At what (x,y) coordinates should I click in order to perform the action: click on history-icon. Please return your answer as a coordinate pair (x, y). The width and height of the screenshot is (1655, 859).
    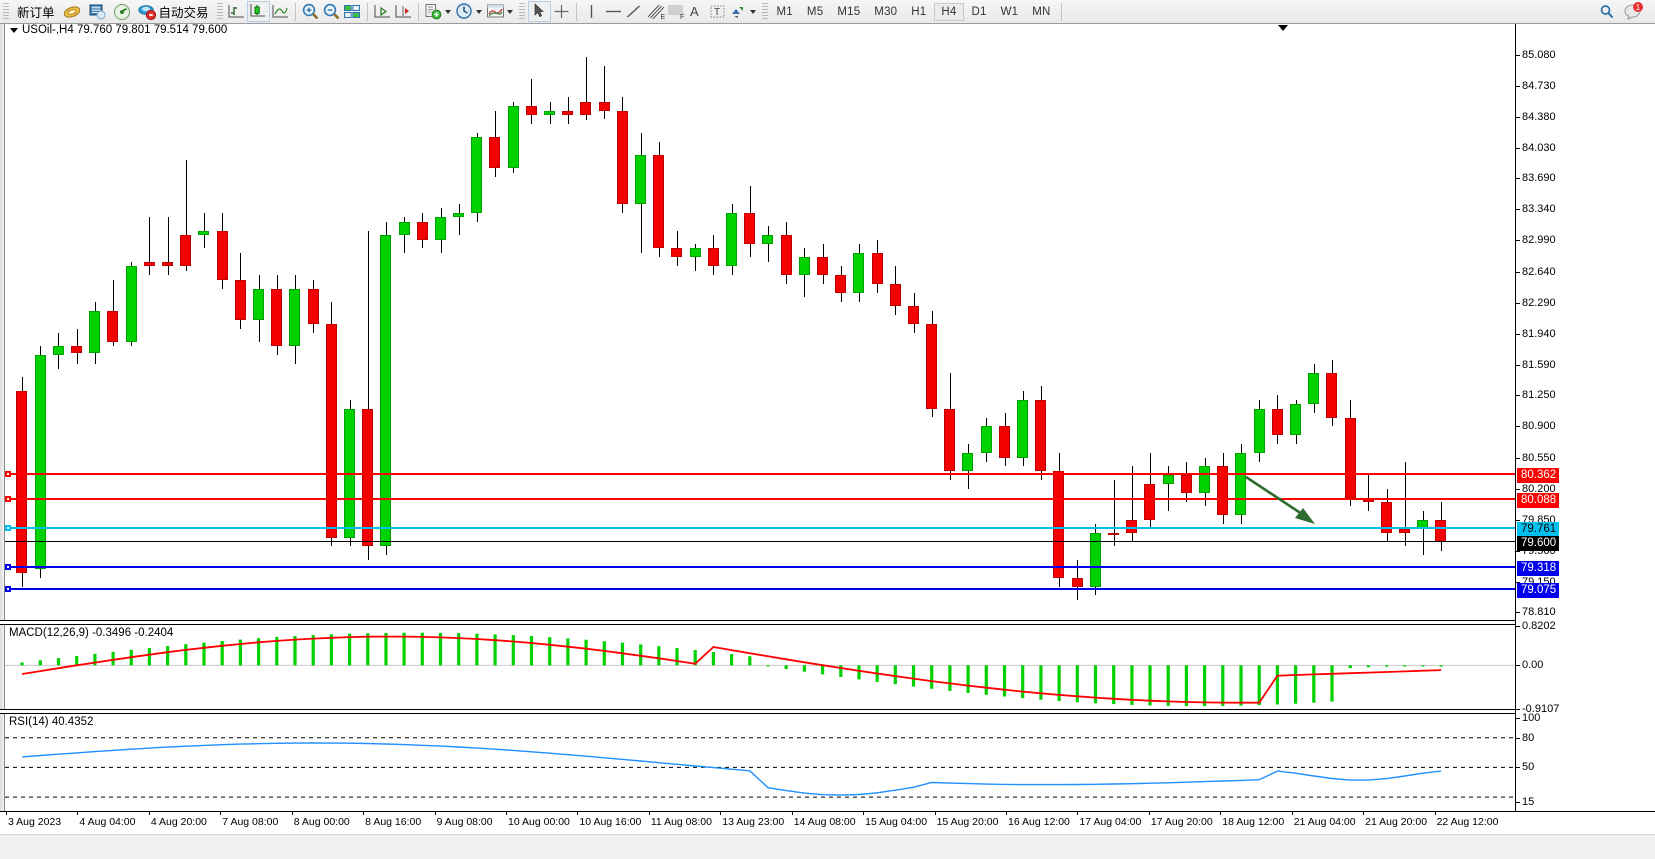
    Looking at the image, I should click on (72, 12).